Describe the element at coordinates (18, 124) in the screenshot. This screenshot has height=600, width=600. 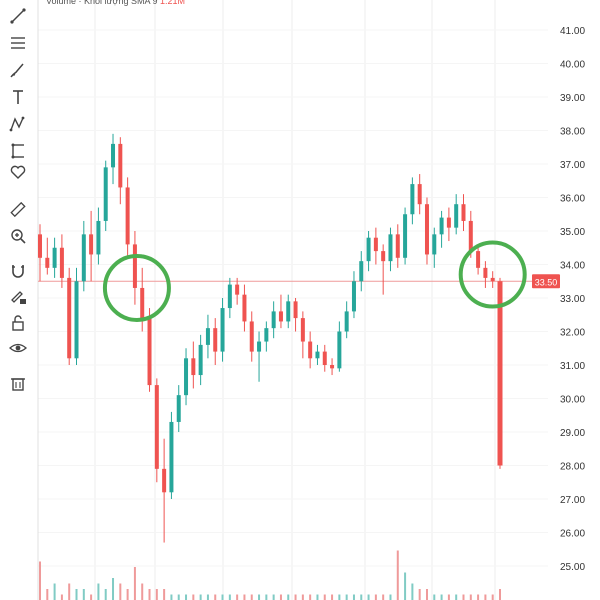
I see `pattern-tool` at that location.